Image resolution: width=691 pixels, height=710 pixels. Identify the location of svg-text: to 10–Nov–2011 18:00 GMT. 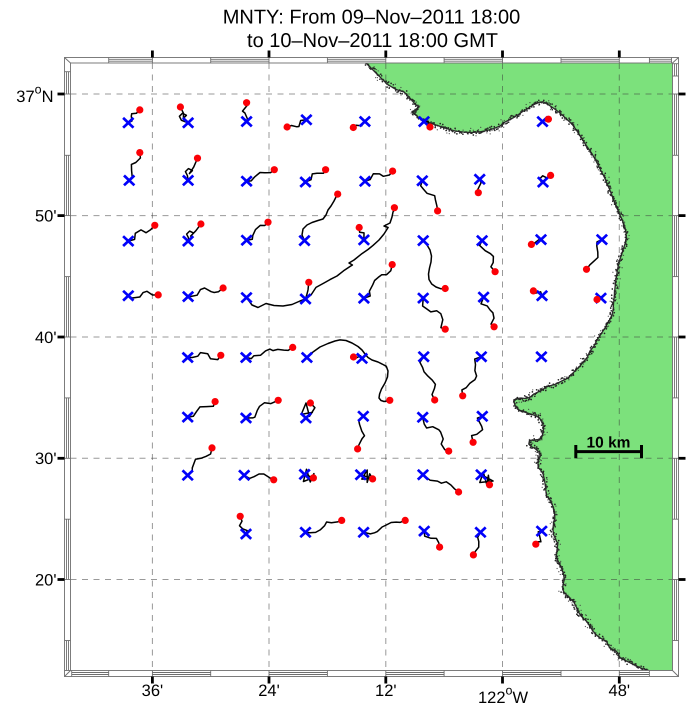
(372, 41).